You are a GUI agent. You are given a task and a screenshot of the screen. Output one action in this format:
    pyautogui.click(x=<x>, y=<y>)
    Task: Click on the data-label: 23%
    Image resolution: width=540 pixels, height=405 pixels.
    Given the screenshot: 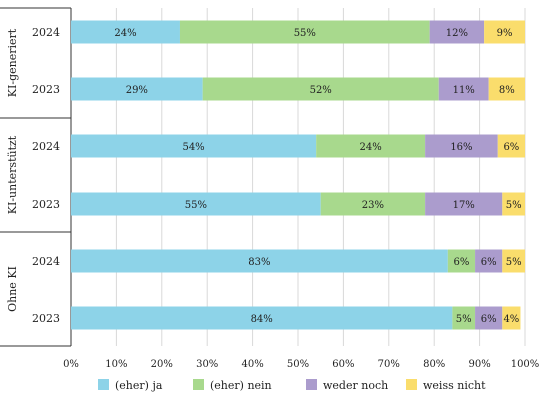 What is the action you would take?
    pyautogui.click(x=373, y=205)
    